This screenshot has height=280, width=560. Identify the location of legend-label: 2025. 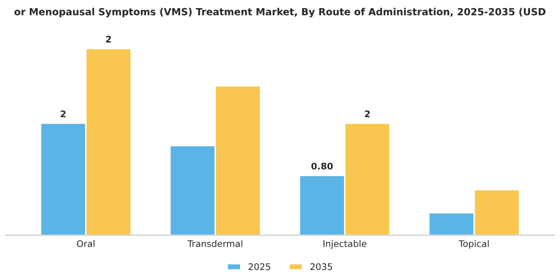
(259, 266).